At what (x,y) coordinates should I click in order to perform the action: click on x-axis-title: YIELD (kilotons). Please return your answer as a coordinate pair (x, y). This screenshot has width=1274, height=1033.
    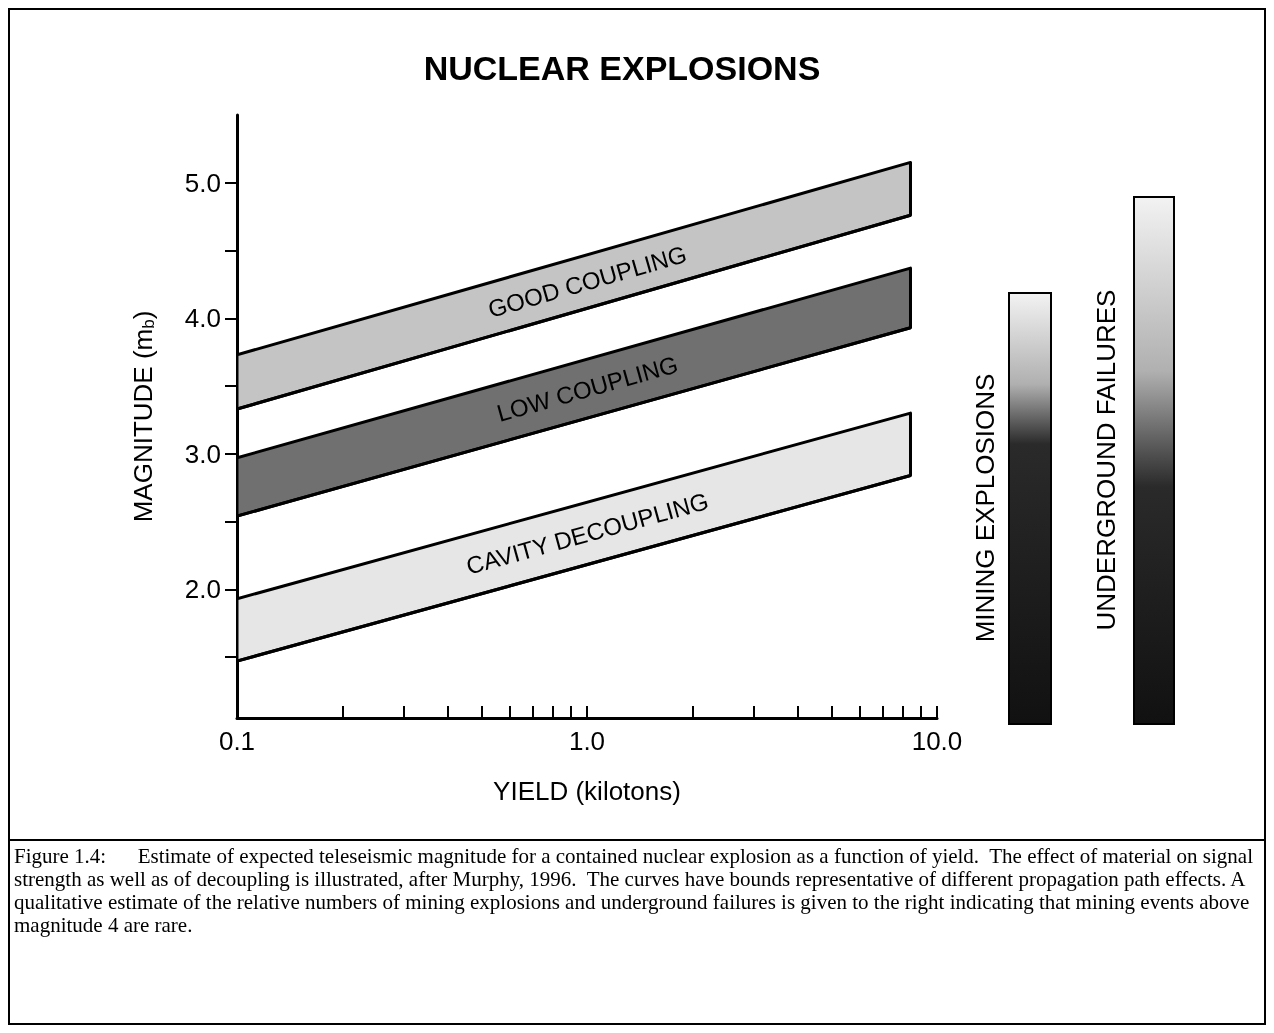
    Looking at the image, I should click on (587, 791).